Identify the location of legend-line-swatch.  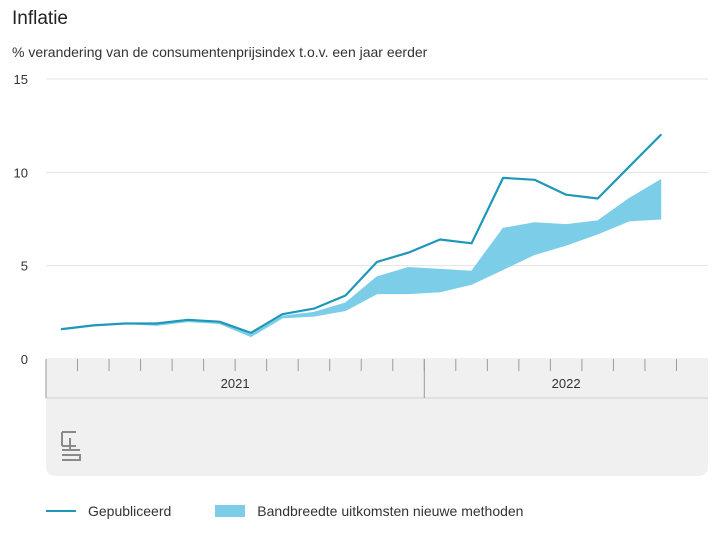
(61, 511).